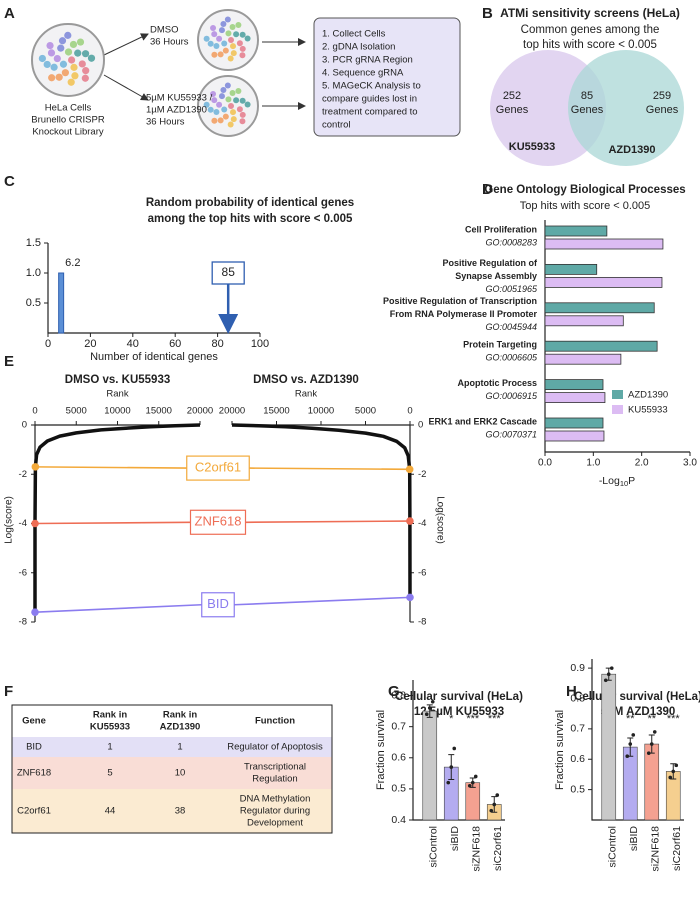  I want to click on panel-label: C, so click(9, 181).